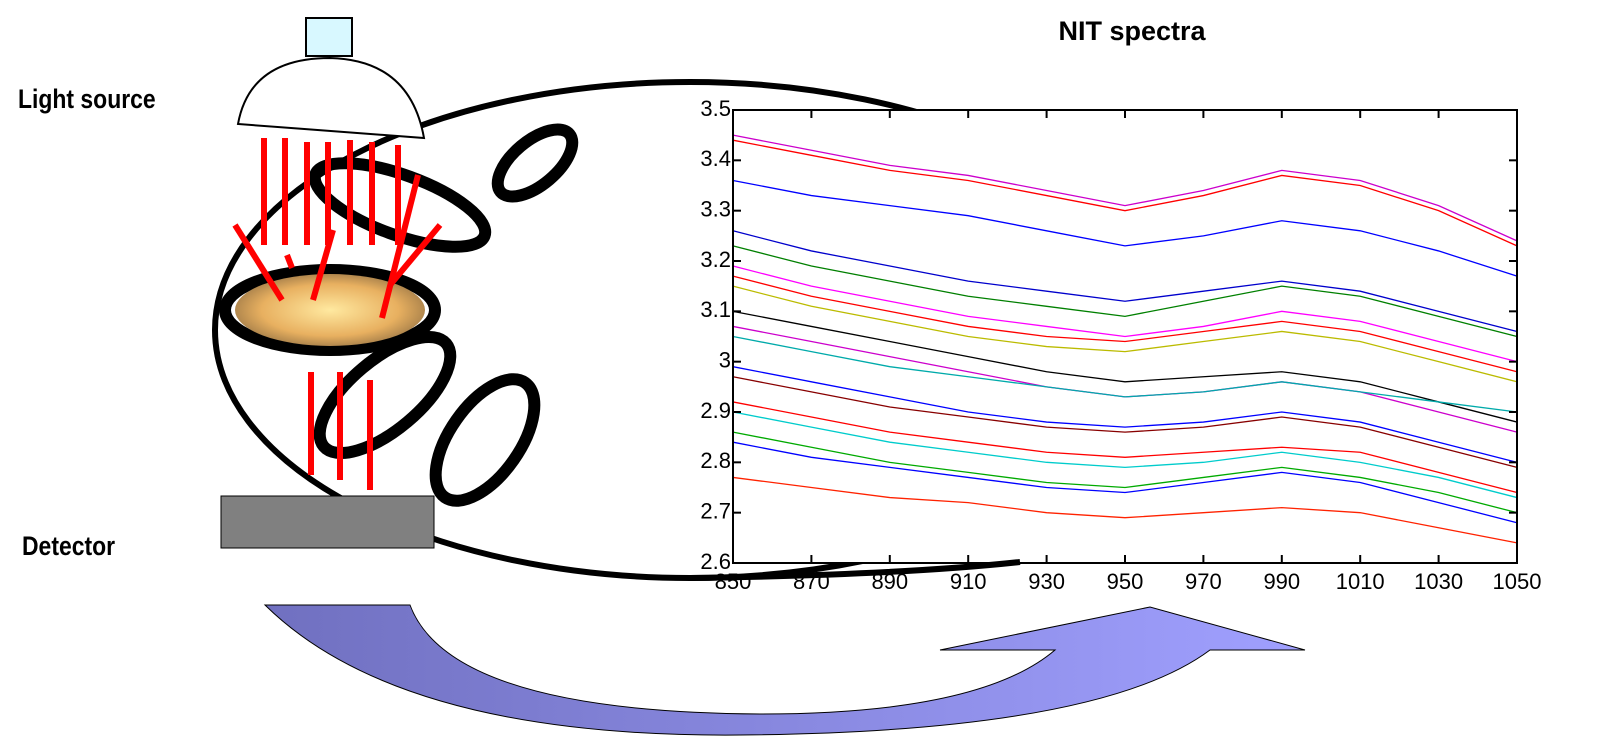 The image size is (1605, 750). Describe the element at coordinates (1517, 581) in the screenshot. I see `x-tick-label: 1050` at that location.